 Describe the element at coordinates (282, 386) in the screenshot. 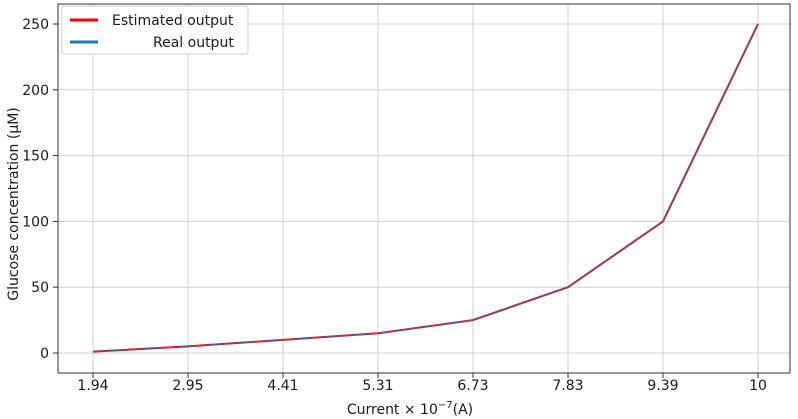

I see `x-tick-label: 4.41` at that location.